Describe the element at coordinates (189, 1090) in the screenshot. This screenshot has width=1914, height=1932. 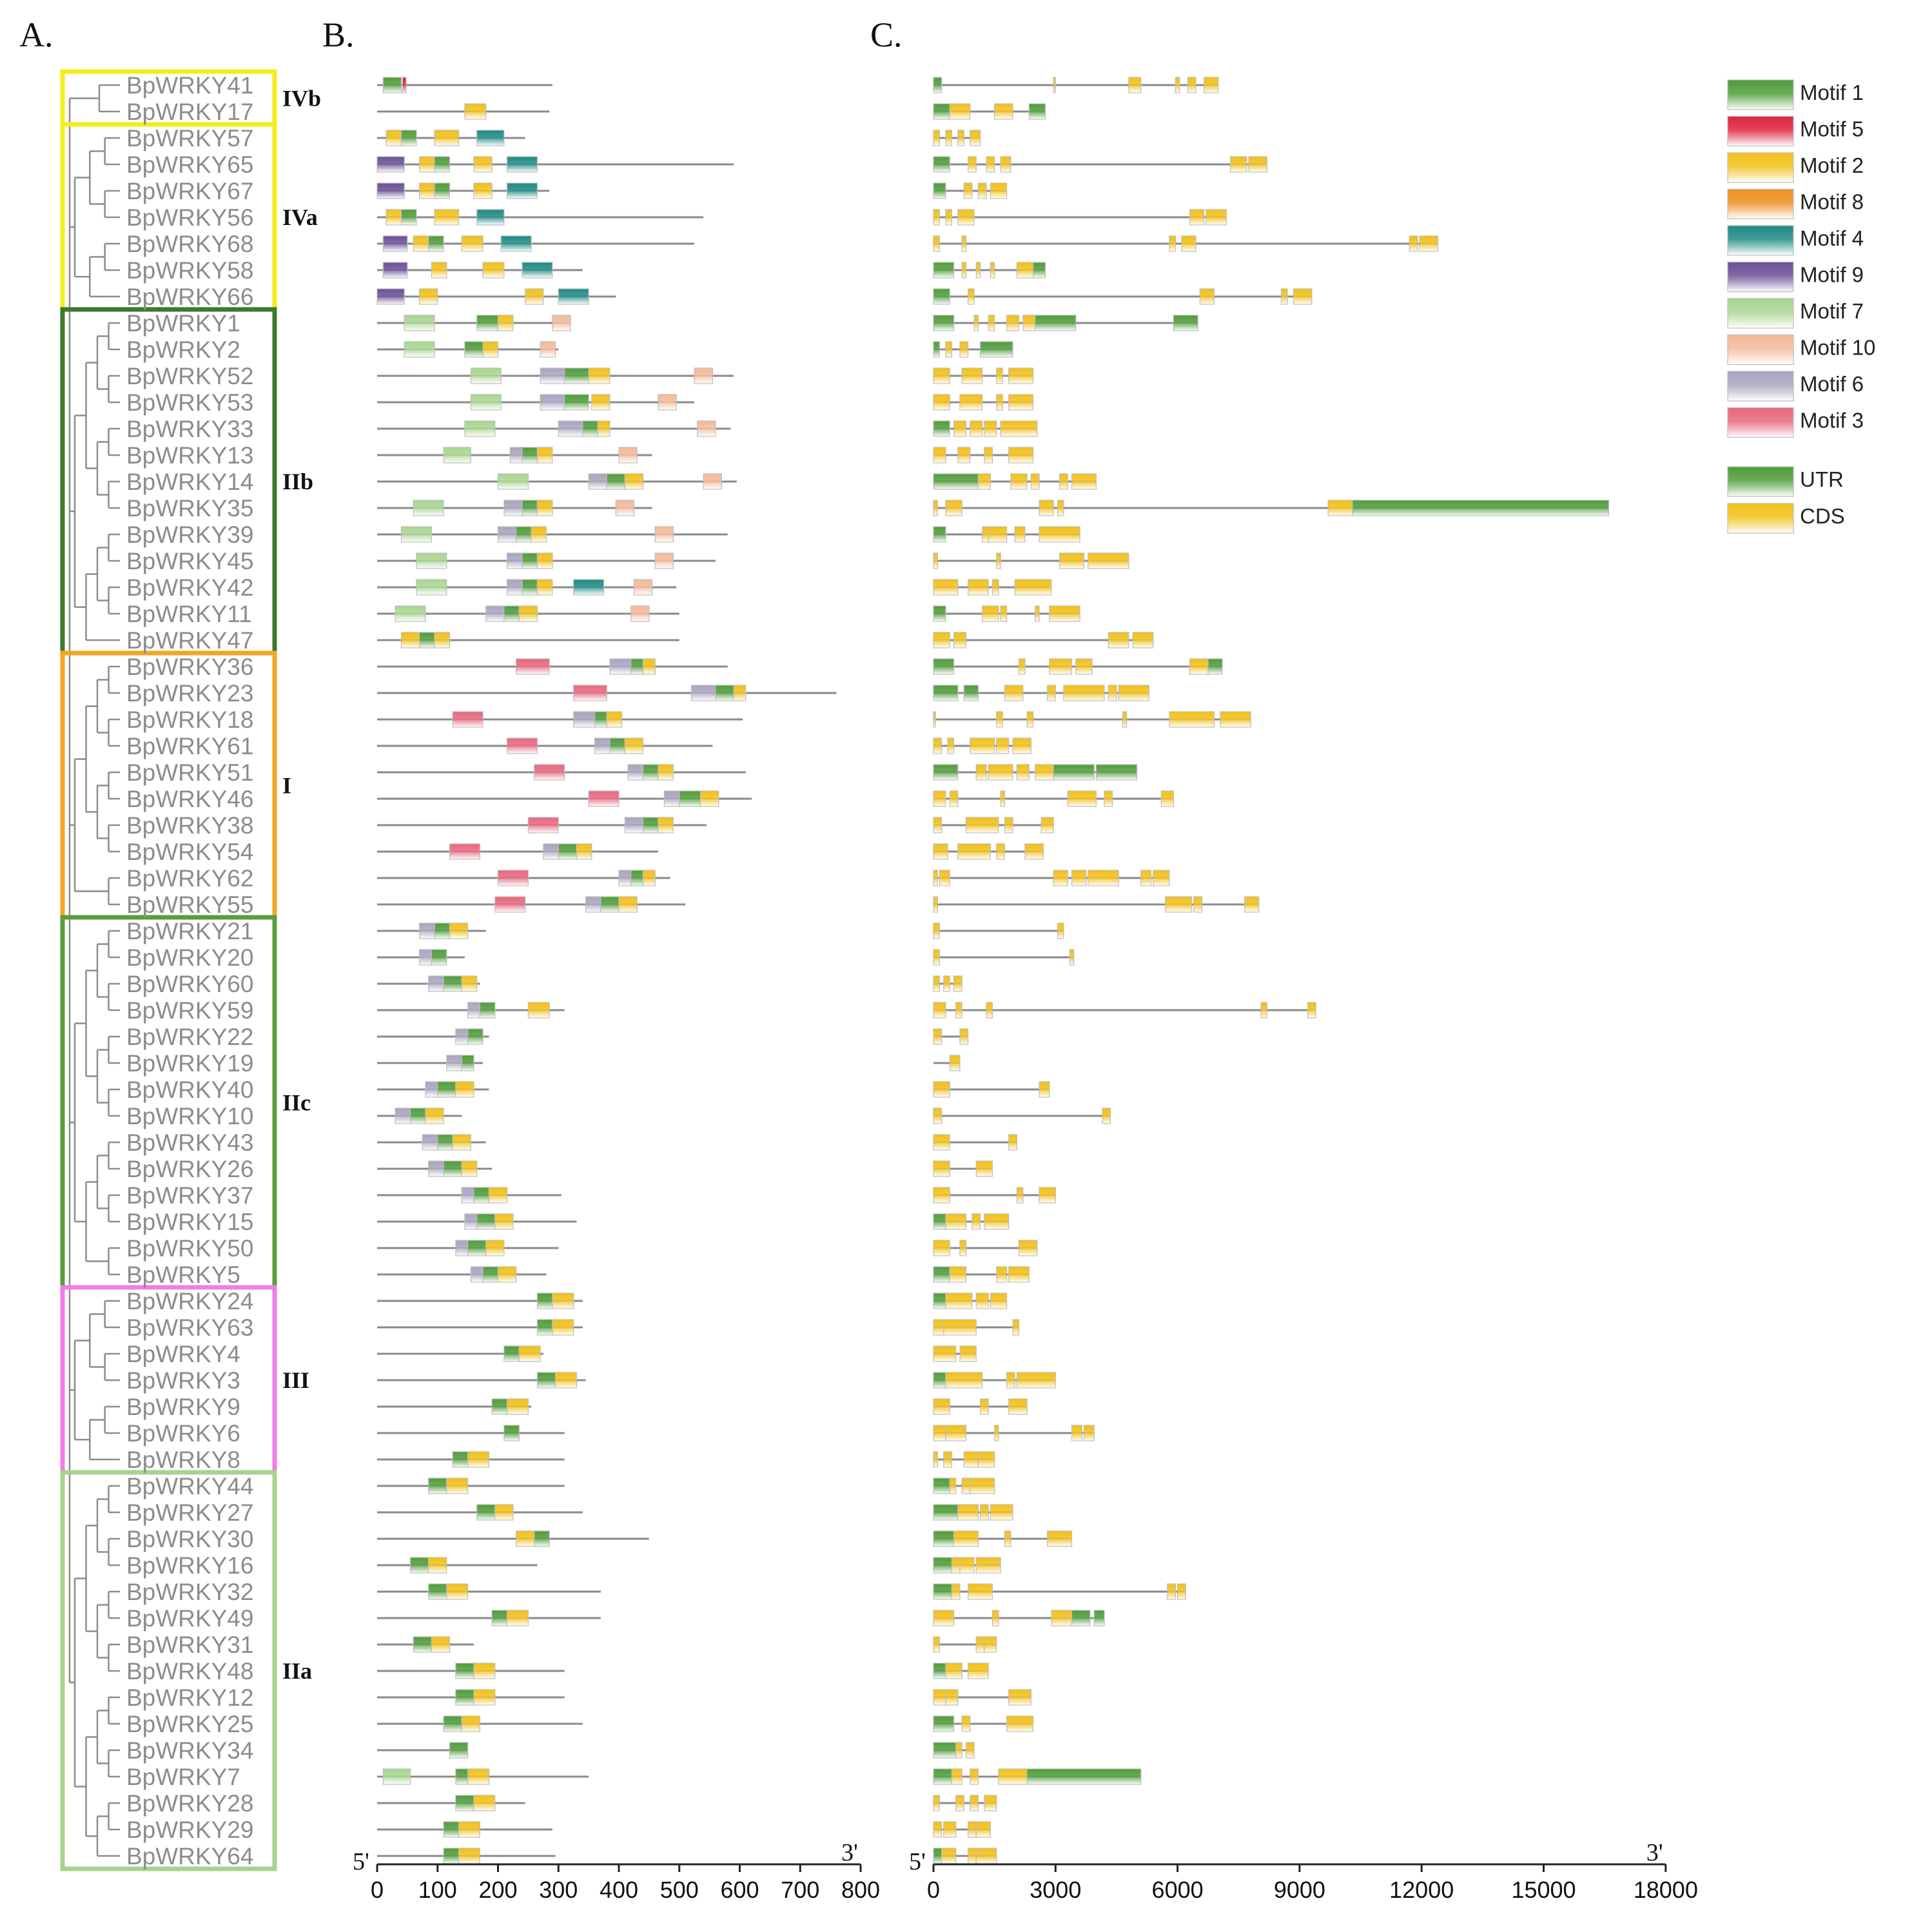
I see `gene-label-bpwrky40: BpWRKY40` at that location.